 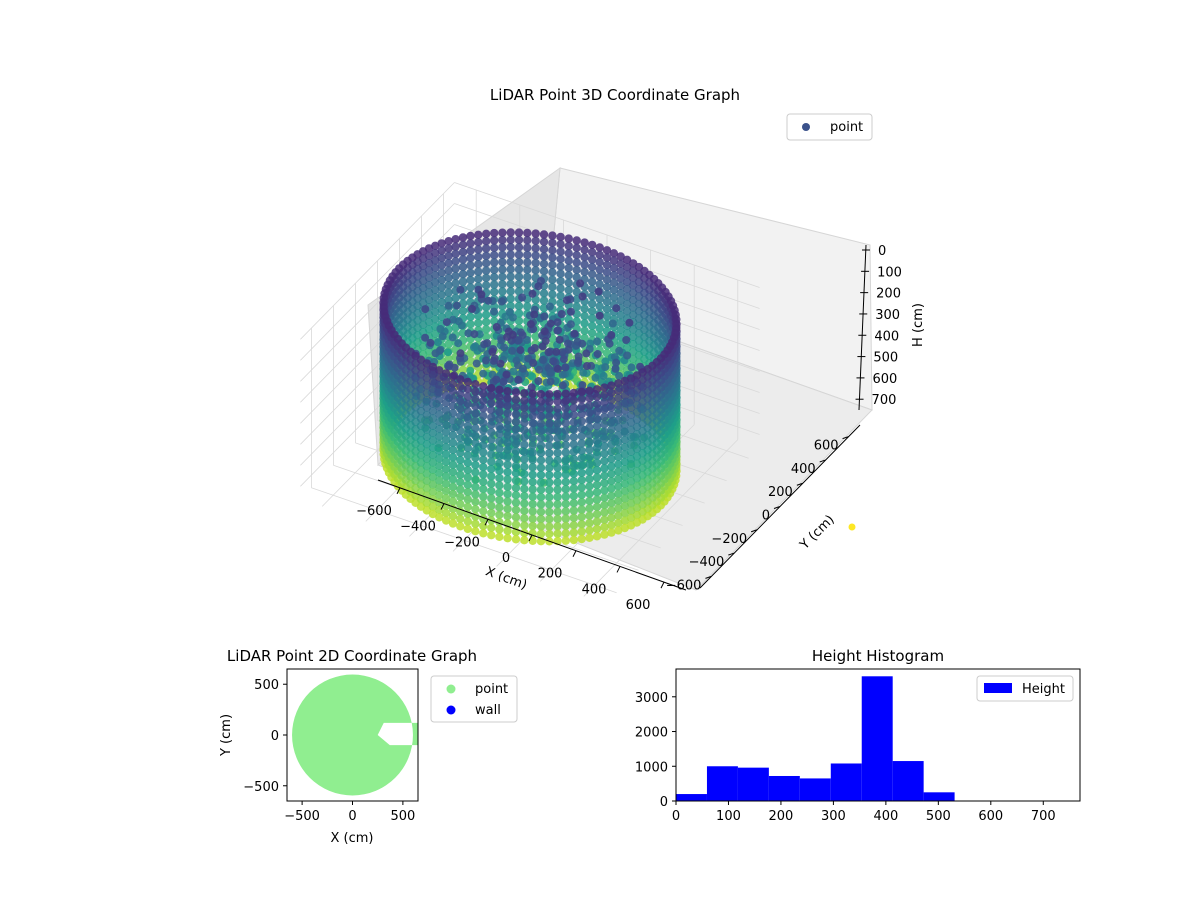 I want to click on chart-3d-title: LiDAR Point 3D Coordinate Graph, so click(x=615, y=95).